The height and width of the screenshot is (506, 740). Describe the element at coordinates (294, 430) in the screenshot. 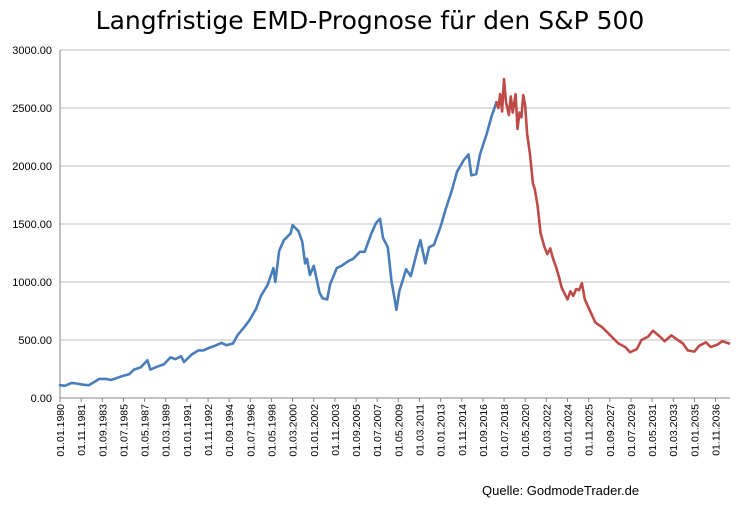

I see `x-tick-label: 01.03.2000` at that location.